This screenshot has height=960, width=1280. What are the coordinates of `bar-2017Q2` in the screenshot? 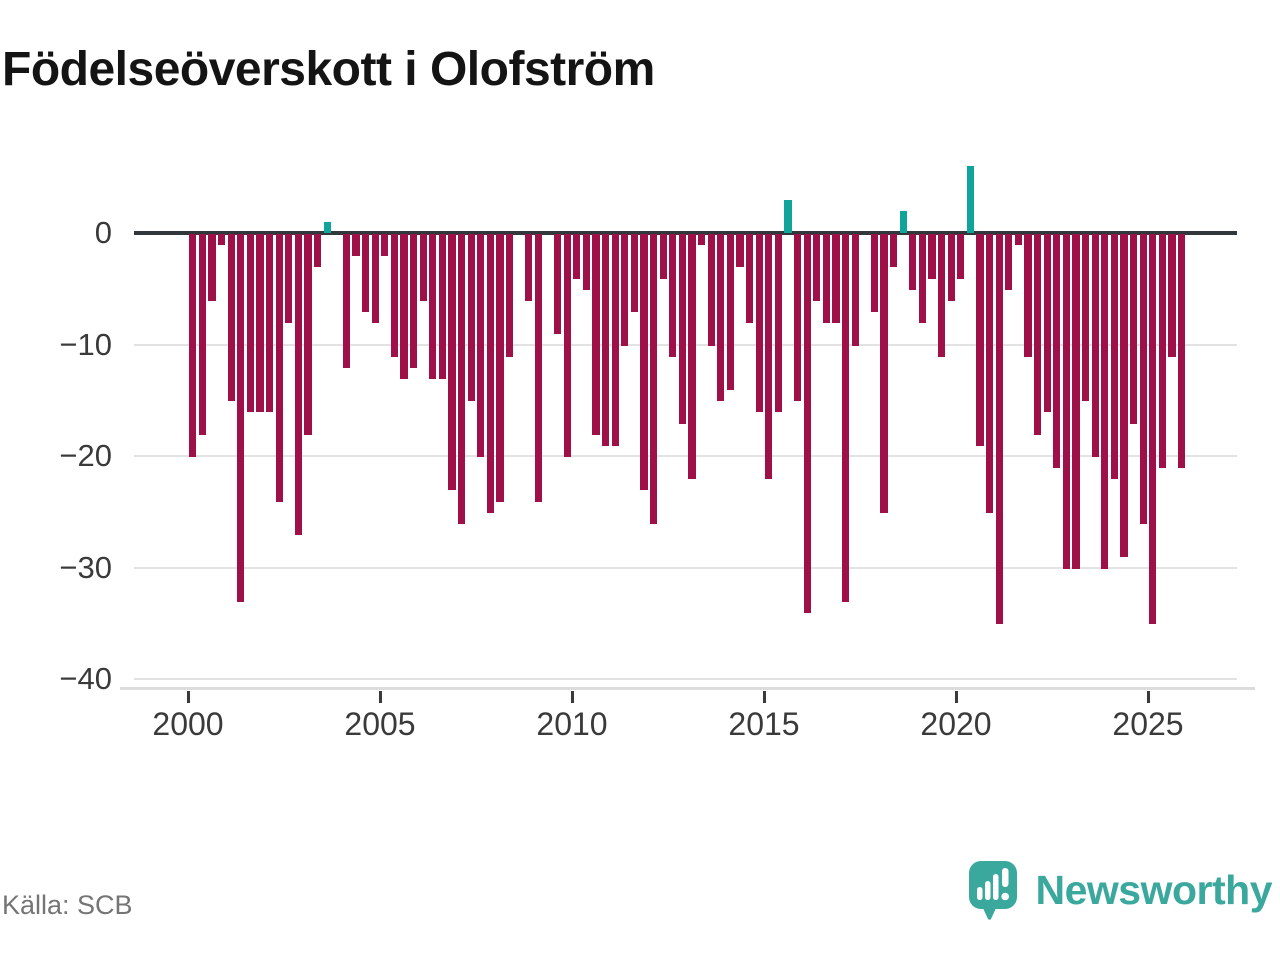 It's located at (855, 290).